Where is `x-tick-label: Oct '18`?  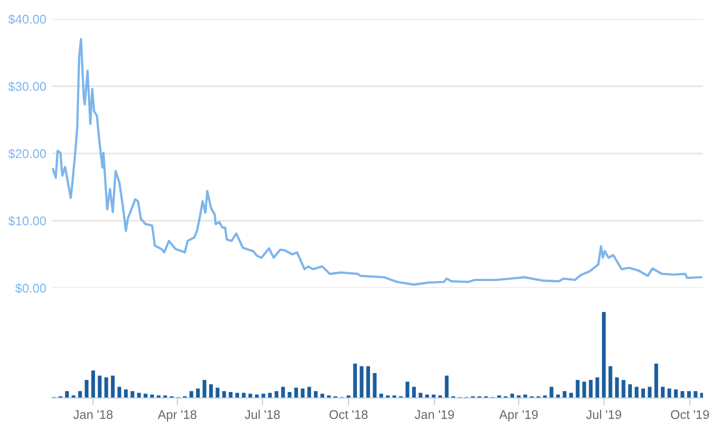 x-tick-label: Oct '18 is located at coordinates (348, 414).